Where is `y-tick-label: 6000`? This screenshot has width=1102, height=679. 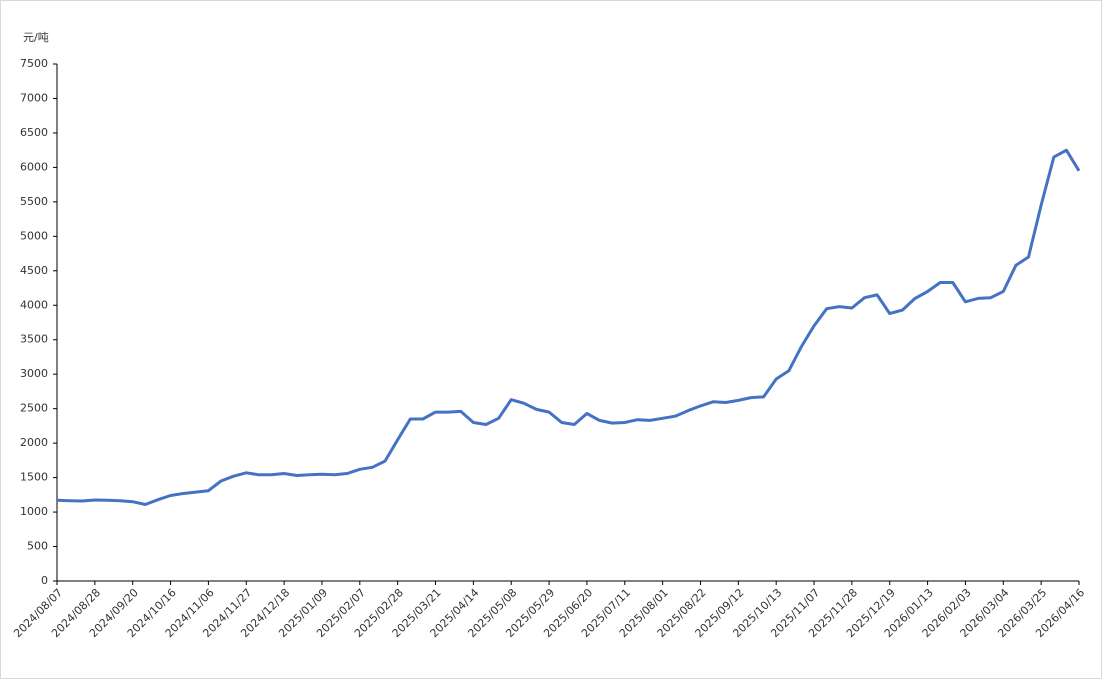
y-tick-label: 6000 is located at coordinates (34, 166).